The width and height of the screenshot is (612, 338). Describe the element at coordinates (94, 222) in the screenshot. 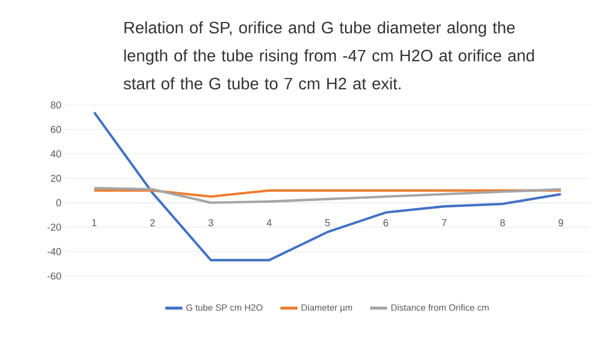

I see `x-tick-label: 1` at that location.